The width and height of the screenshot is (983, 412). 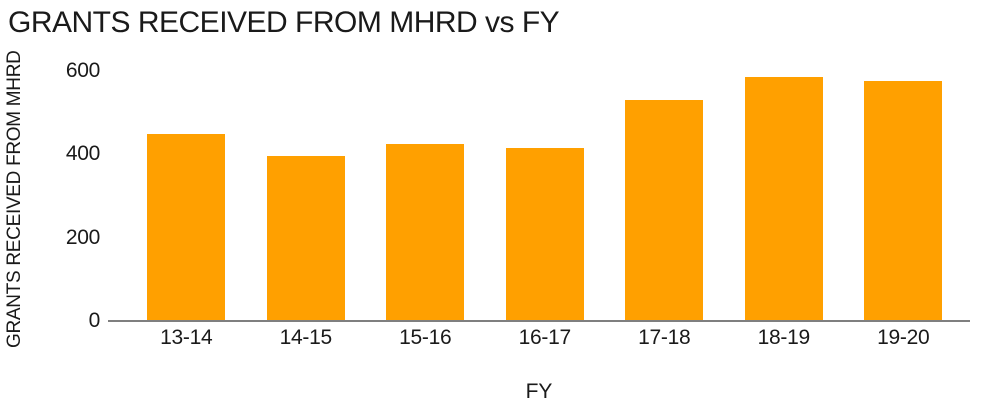 What do you see at coordinates (82, 154) in the screenshot?
I see `y-tick-label: 400` at bounding box center [82, 154].